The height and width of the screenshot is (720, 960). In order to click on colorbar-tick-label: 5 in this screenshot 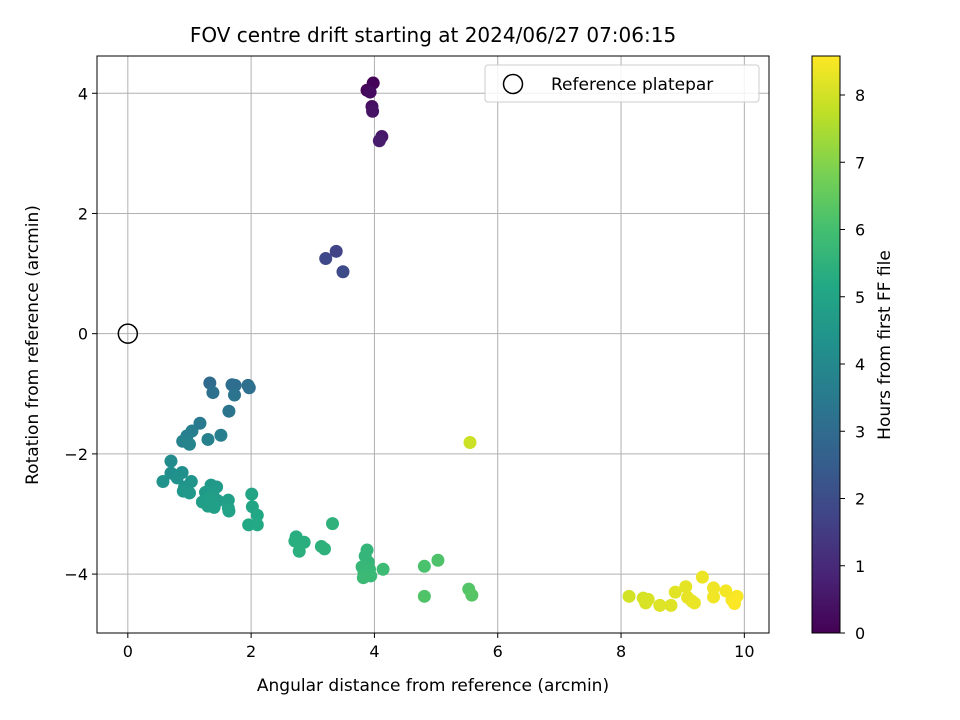, I will do `click(860, 297)`.